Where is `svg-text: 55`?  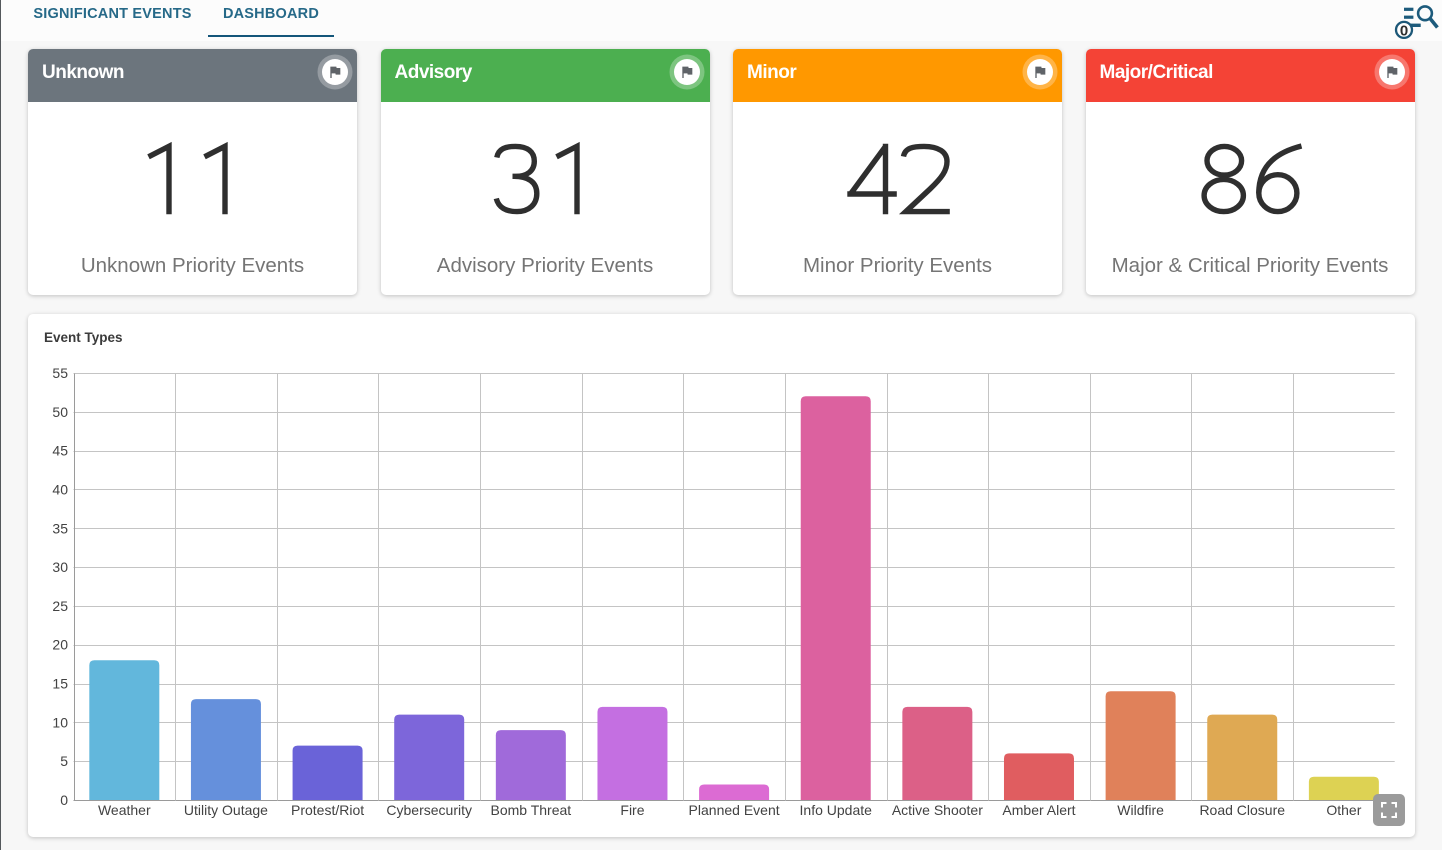 svg-text: 55 is located at coordinates (60, 373).